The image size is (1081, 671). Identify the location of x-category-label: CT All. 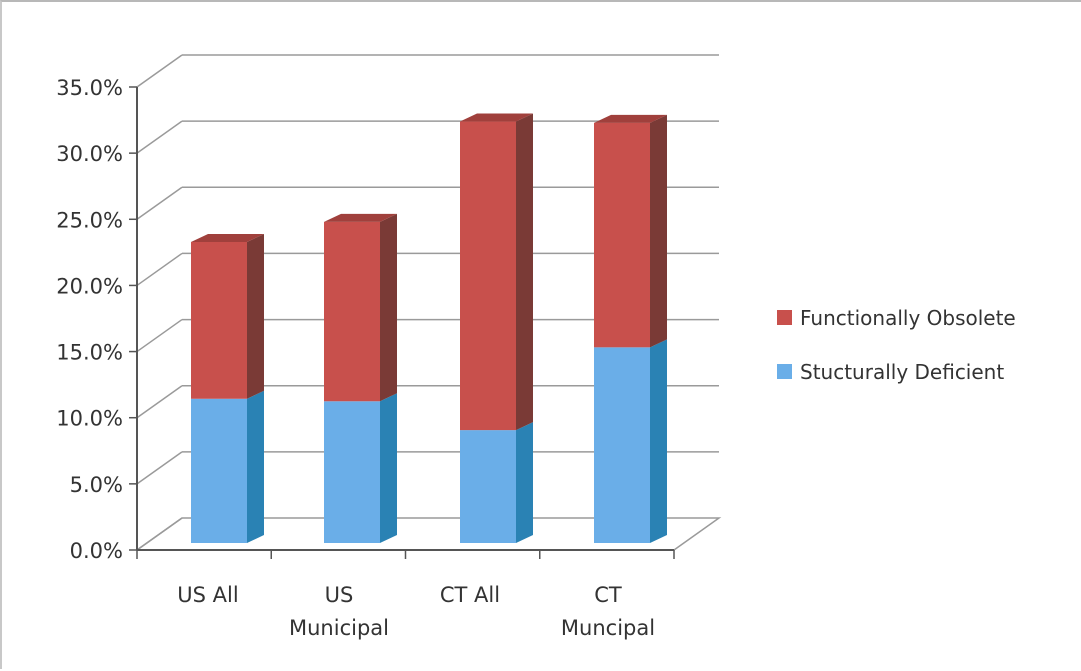
(470, 595).